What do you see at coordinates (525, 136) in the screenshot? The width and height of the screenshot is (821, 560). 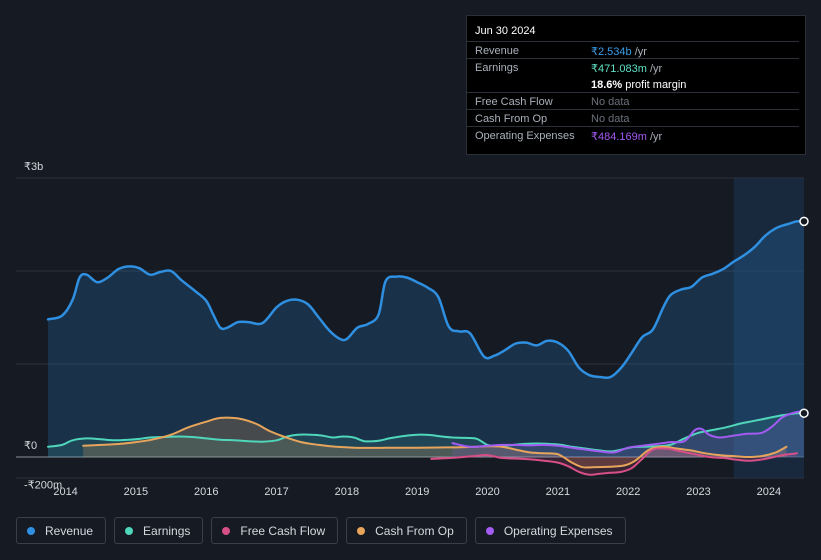 I see `tooltip-label: Operating Expenses` at bounding box center [525, 136].